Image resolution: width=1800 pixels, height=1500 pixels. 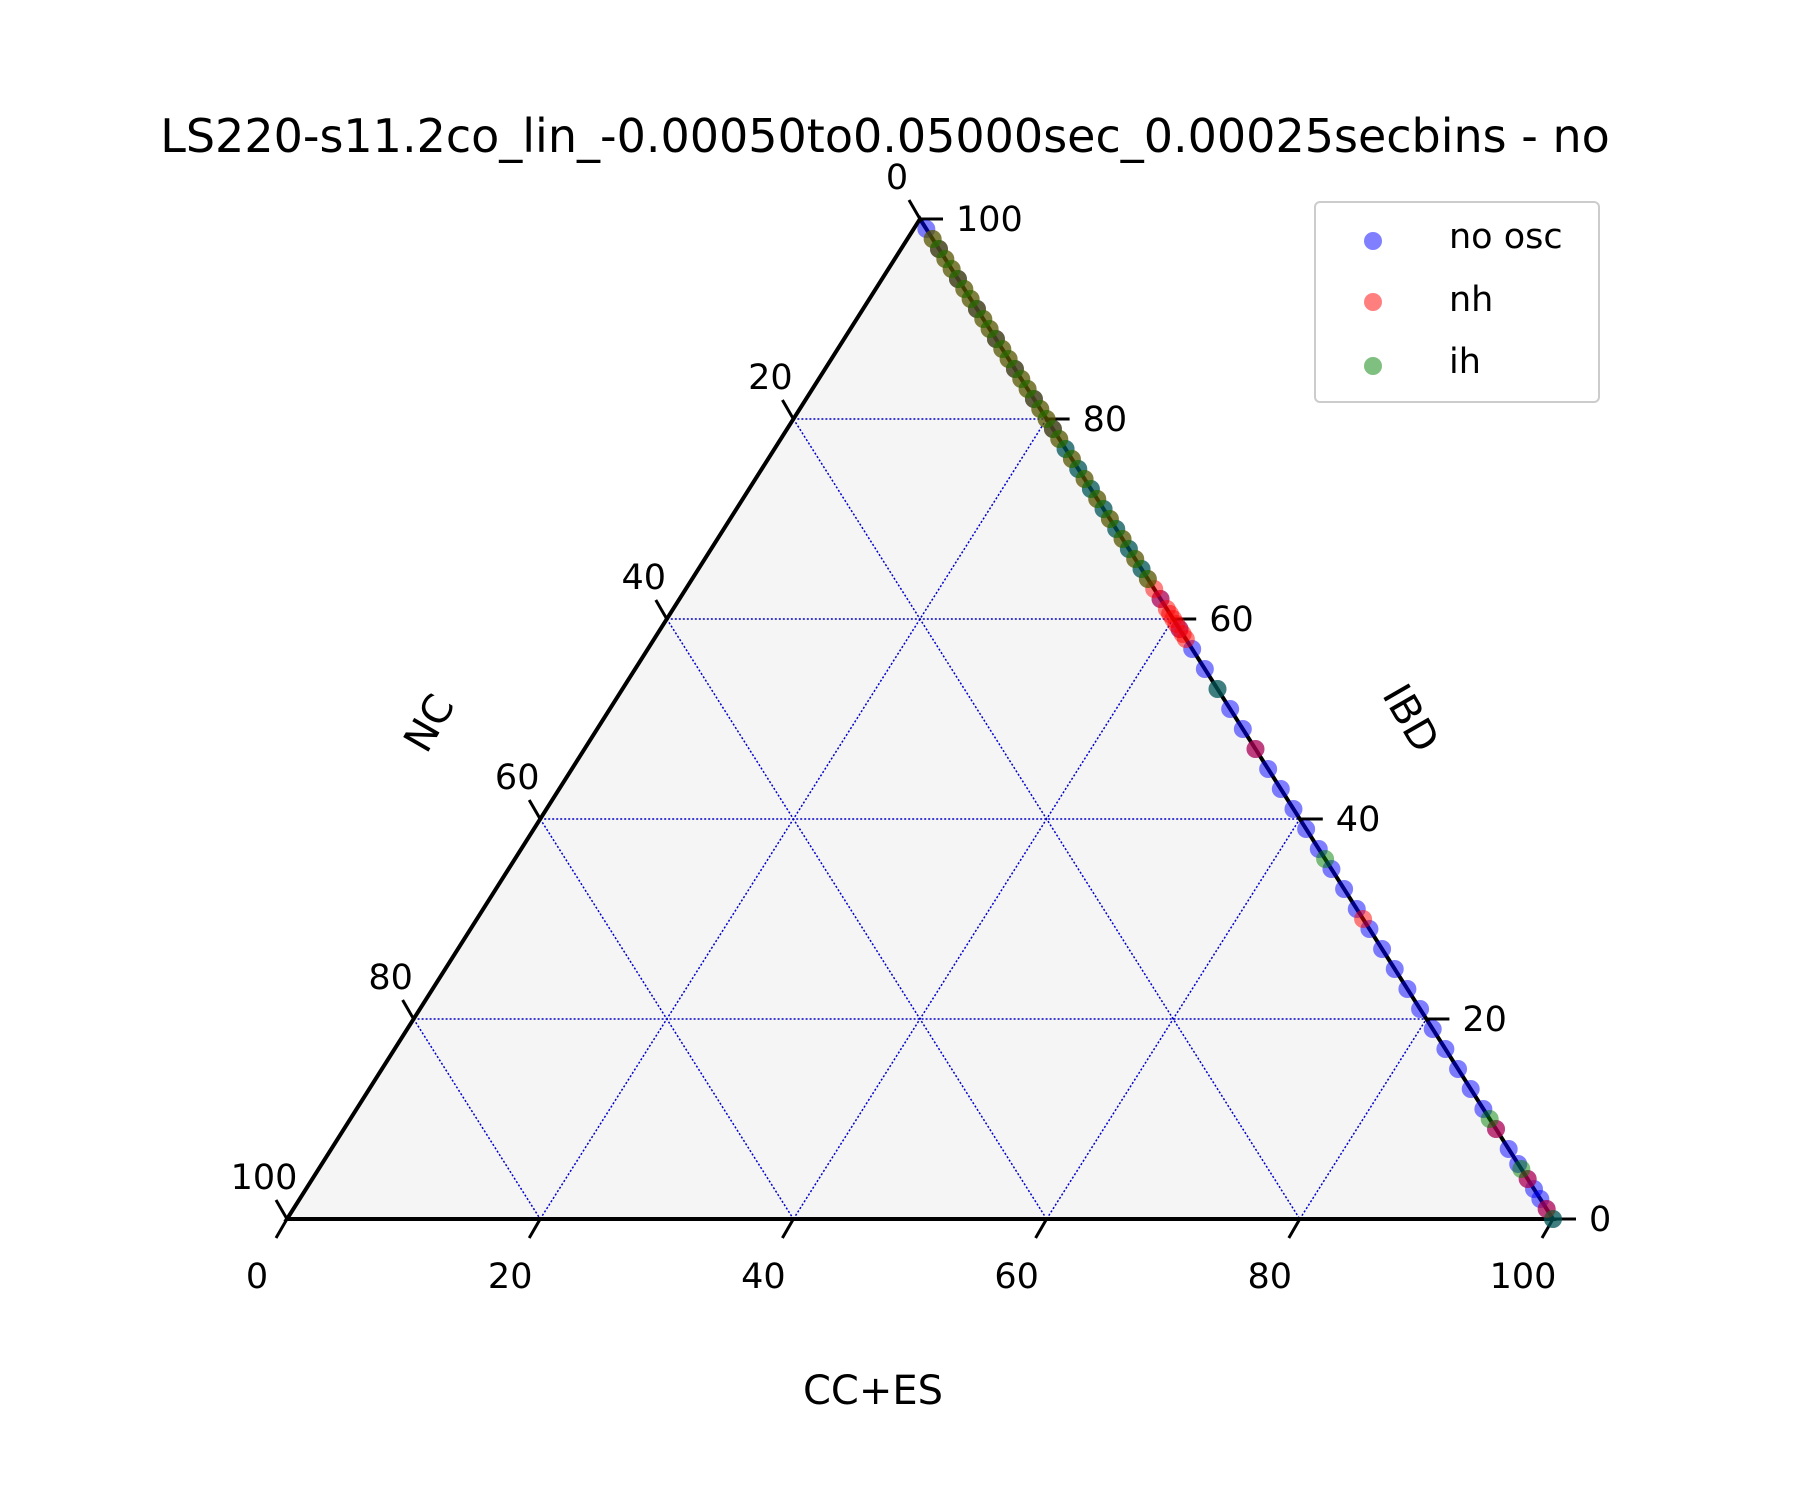 I want to click on bottom-tick-label: 20, so click(x=510, y=1277).